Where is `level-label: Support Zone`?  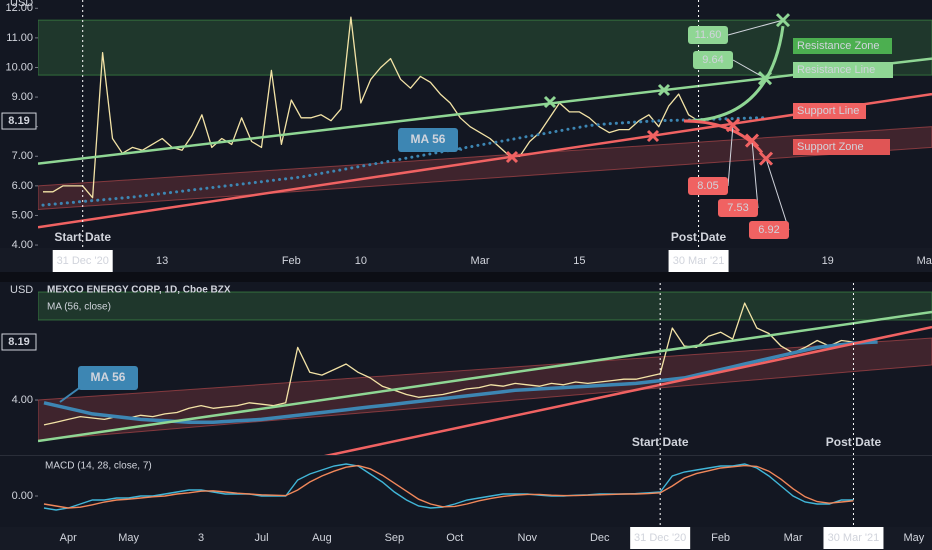
level-label: Support Zone is located at coordinates (830, 147).